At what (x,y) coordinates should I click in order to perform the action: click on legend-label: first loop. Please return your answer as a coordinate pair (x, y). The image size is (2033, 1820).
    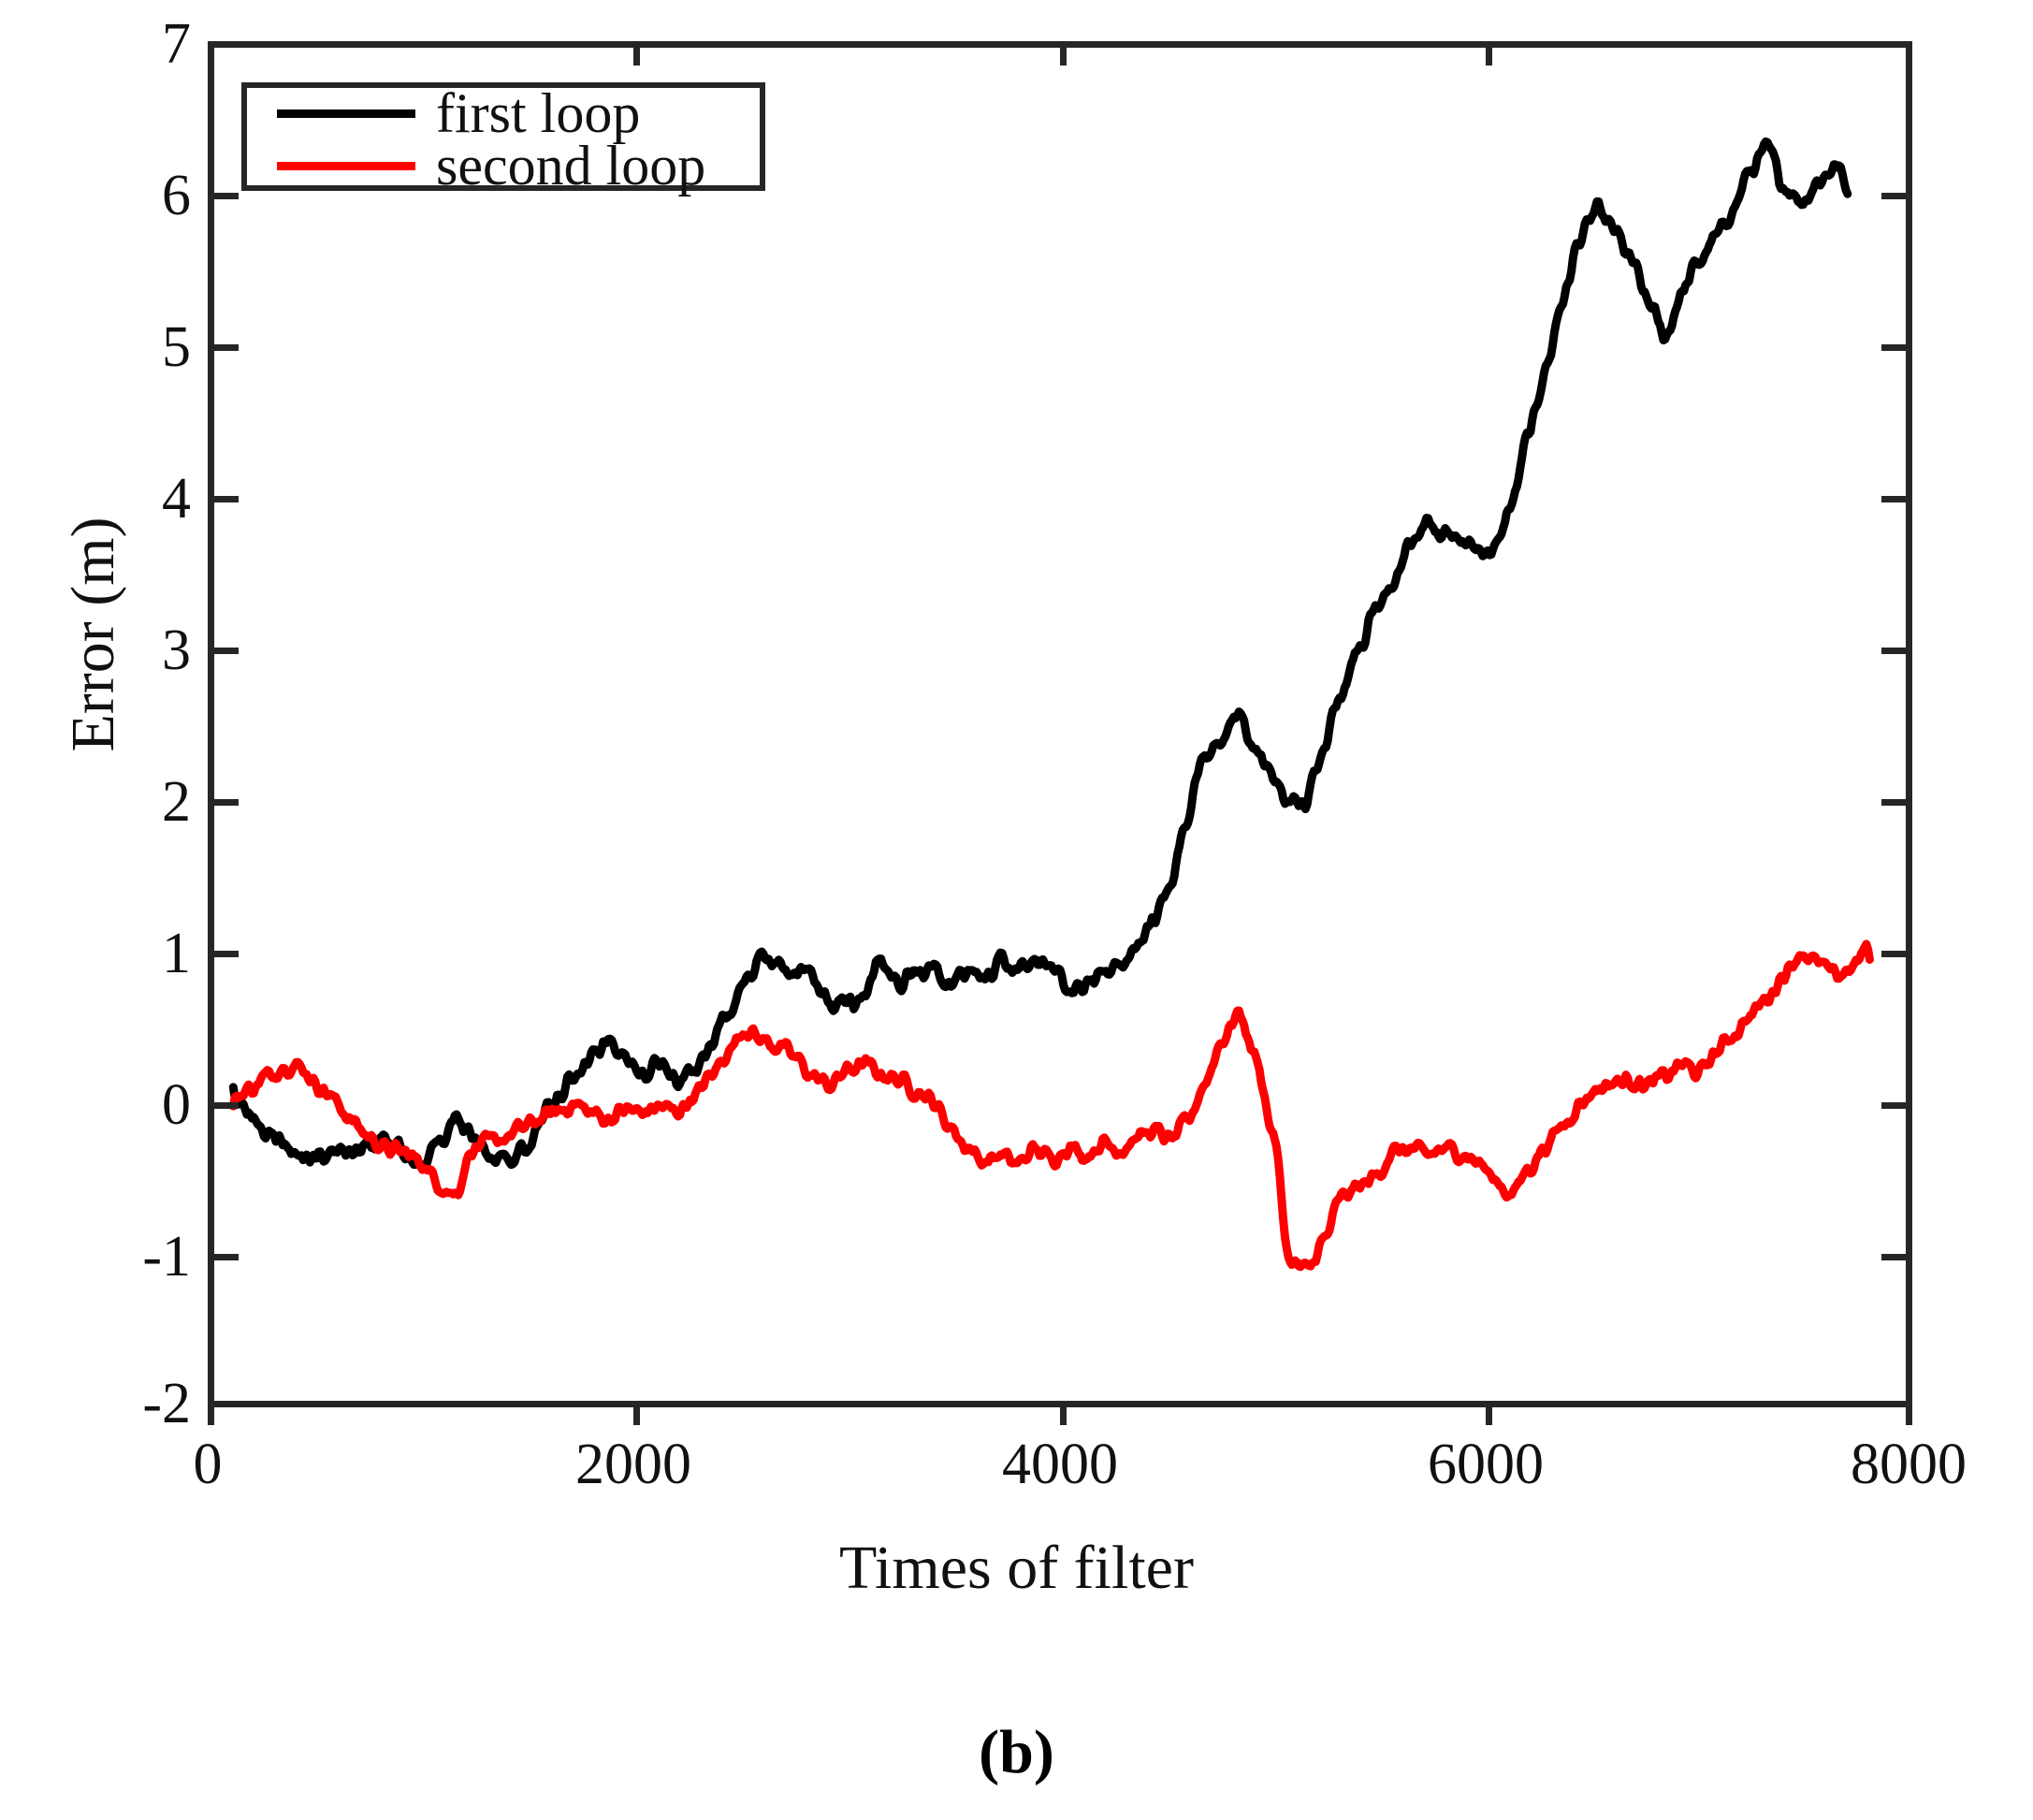
    Looking at the image, I should click on (538, 113).